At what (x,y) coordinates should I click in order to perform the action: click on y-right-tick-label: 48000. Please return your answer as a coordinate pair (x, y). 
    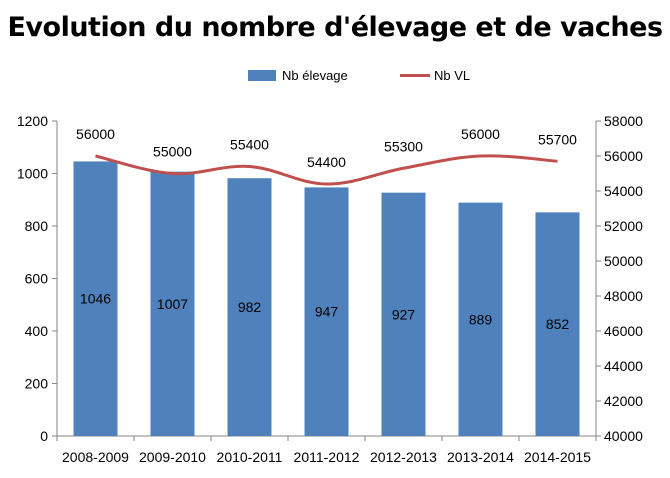
    Looking at the image, I should click on (623, 296).